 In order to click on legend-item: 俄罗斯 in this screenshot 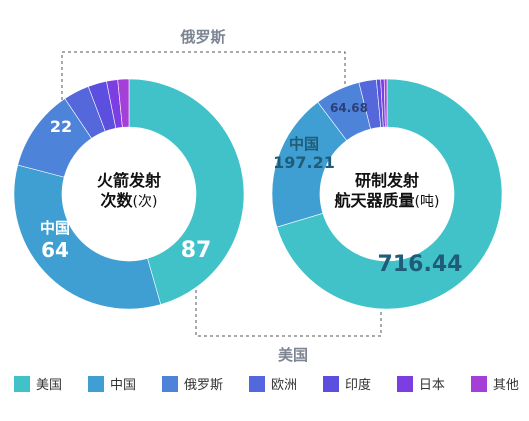, I will do `click(192, 383)`.